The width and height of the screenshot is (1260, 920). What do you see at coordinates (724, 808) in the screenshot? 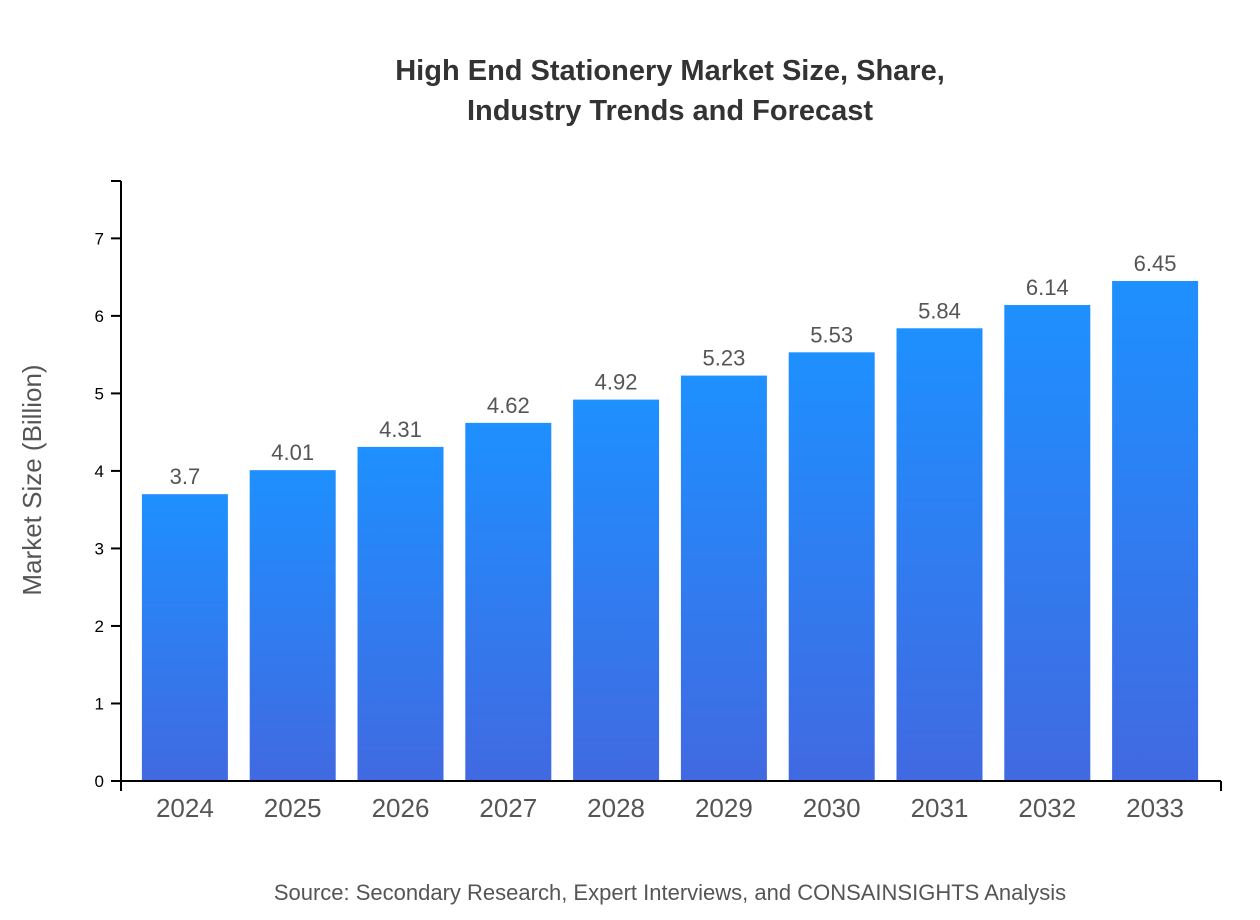
I see `x-tick-label-2029: 2029` at bounding box center [724, 808].